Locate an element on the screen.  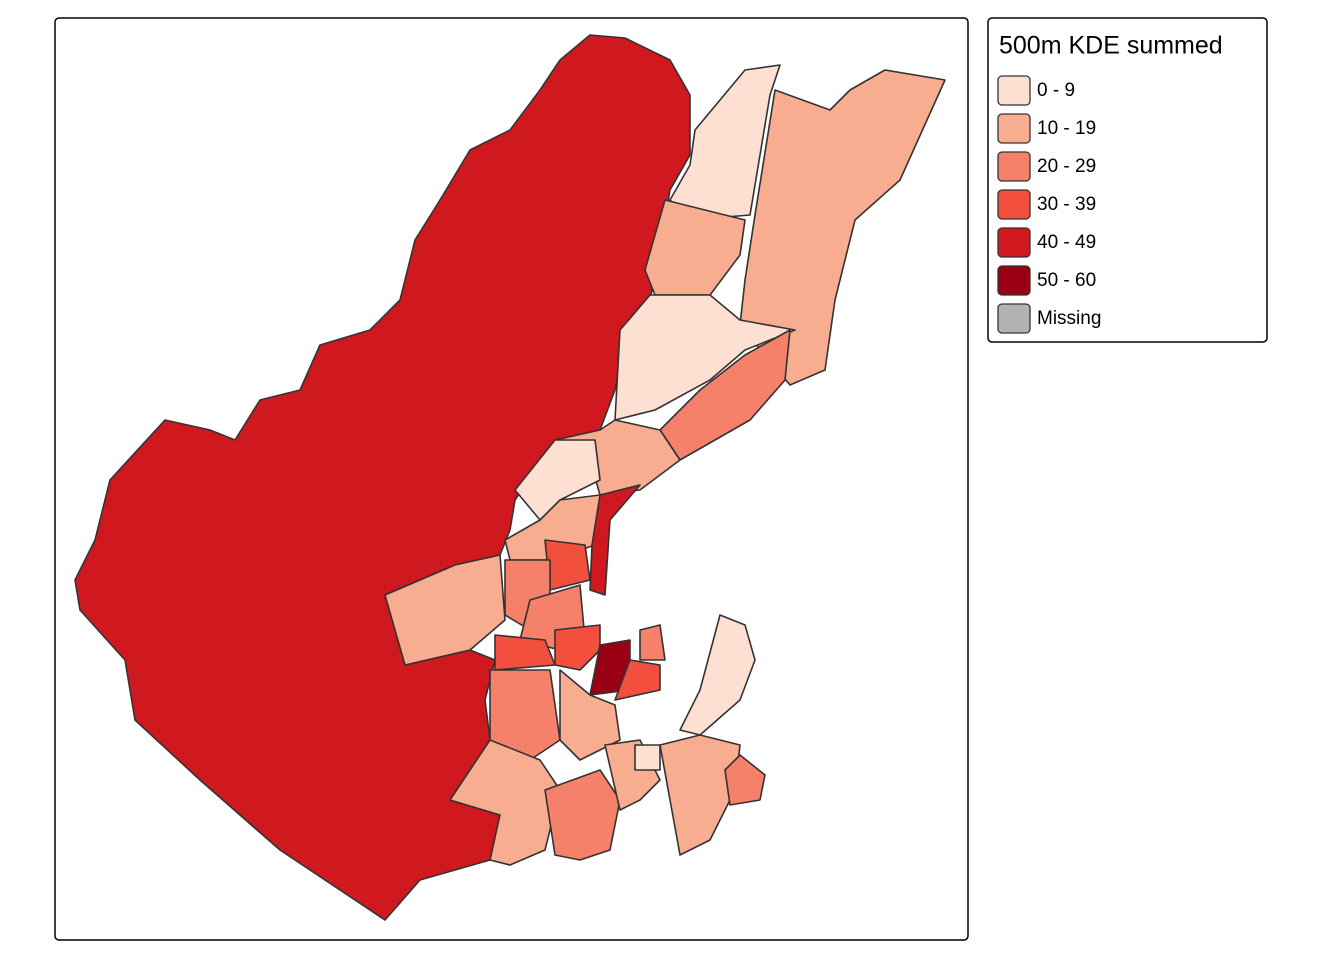
legend-label: 40 - 49 is located at coordinates (1066, 242).